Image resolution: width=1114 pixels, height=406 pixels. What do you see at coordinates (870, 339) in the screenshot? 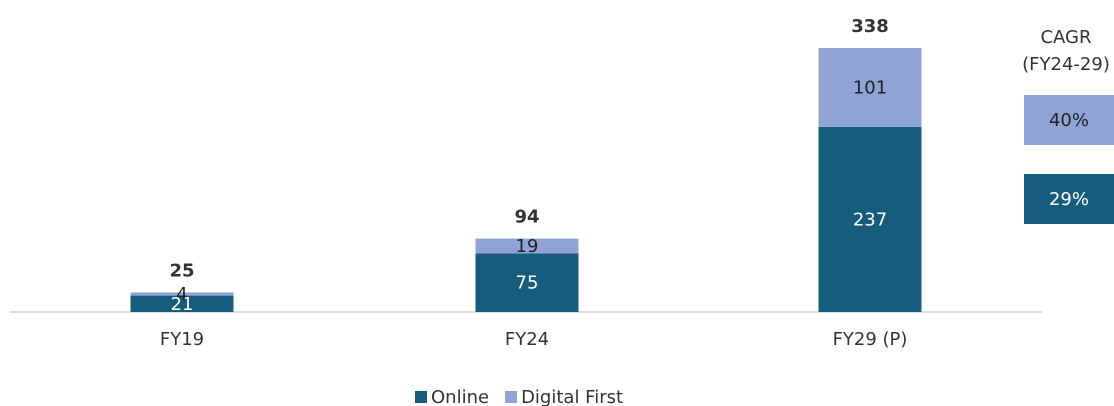
I see `x-tick-label: FY29 (P)` at bounding box center [870, 339].